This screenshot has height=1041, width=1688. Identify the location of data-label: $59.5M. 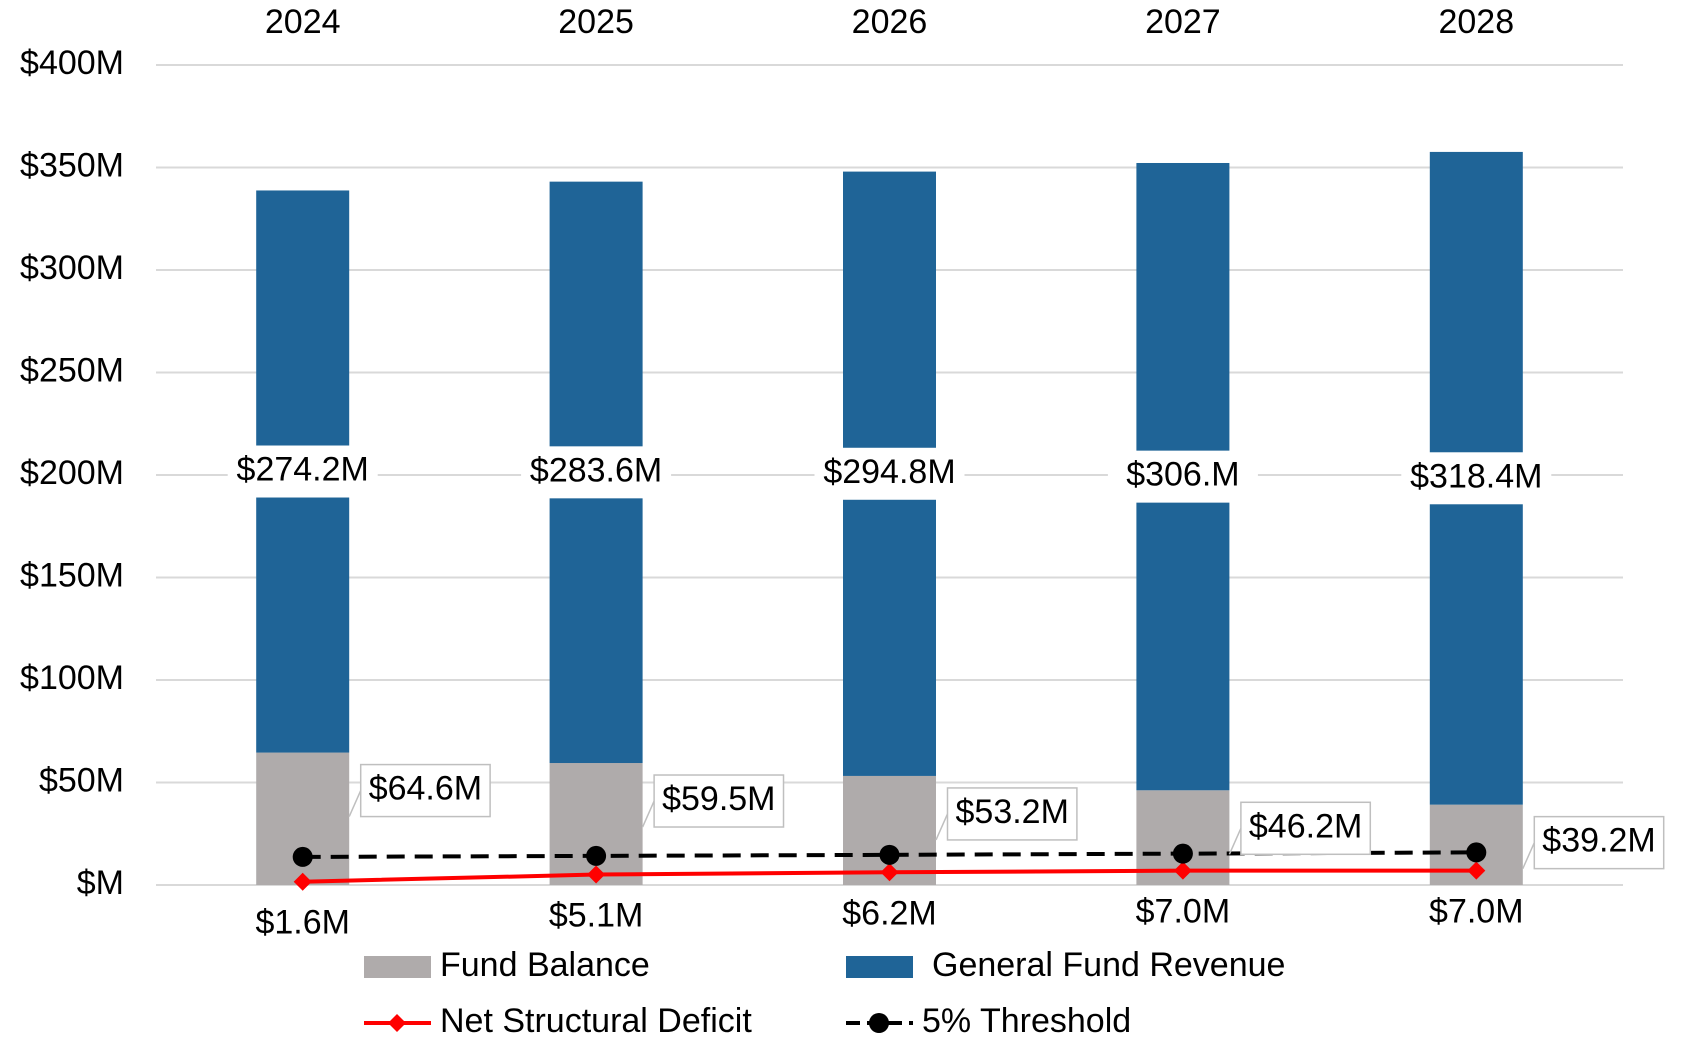
(718, 799).